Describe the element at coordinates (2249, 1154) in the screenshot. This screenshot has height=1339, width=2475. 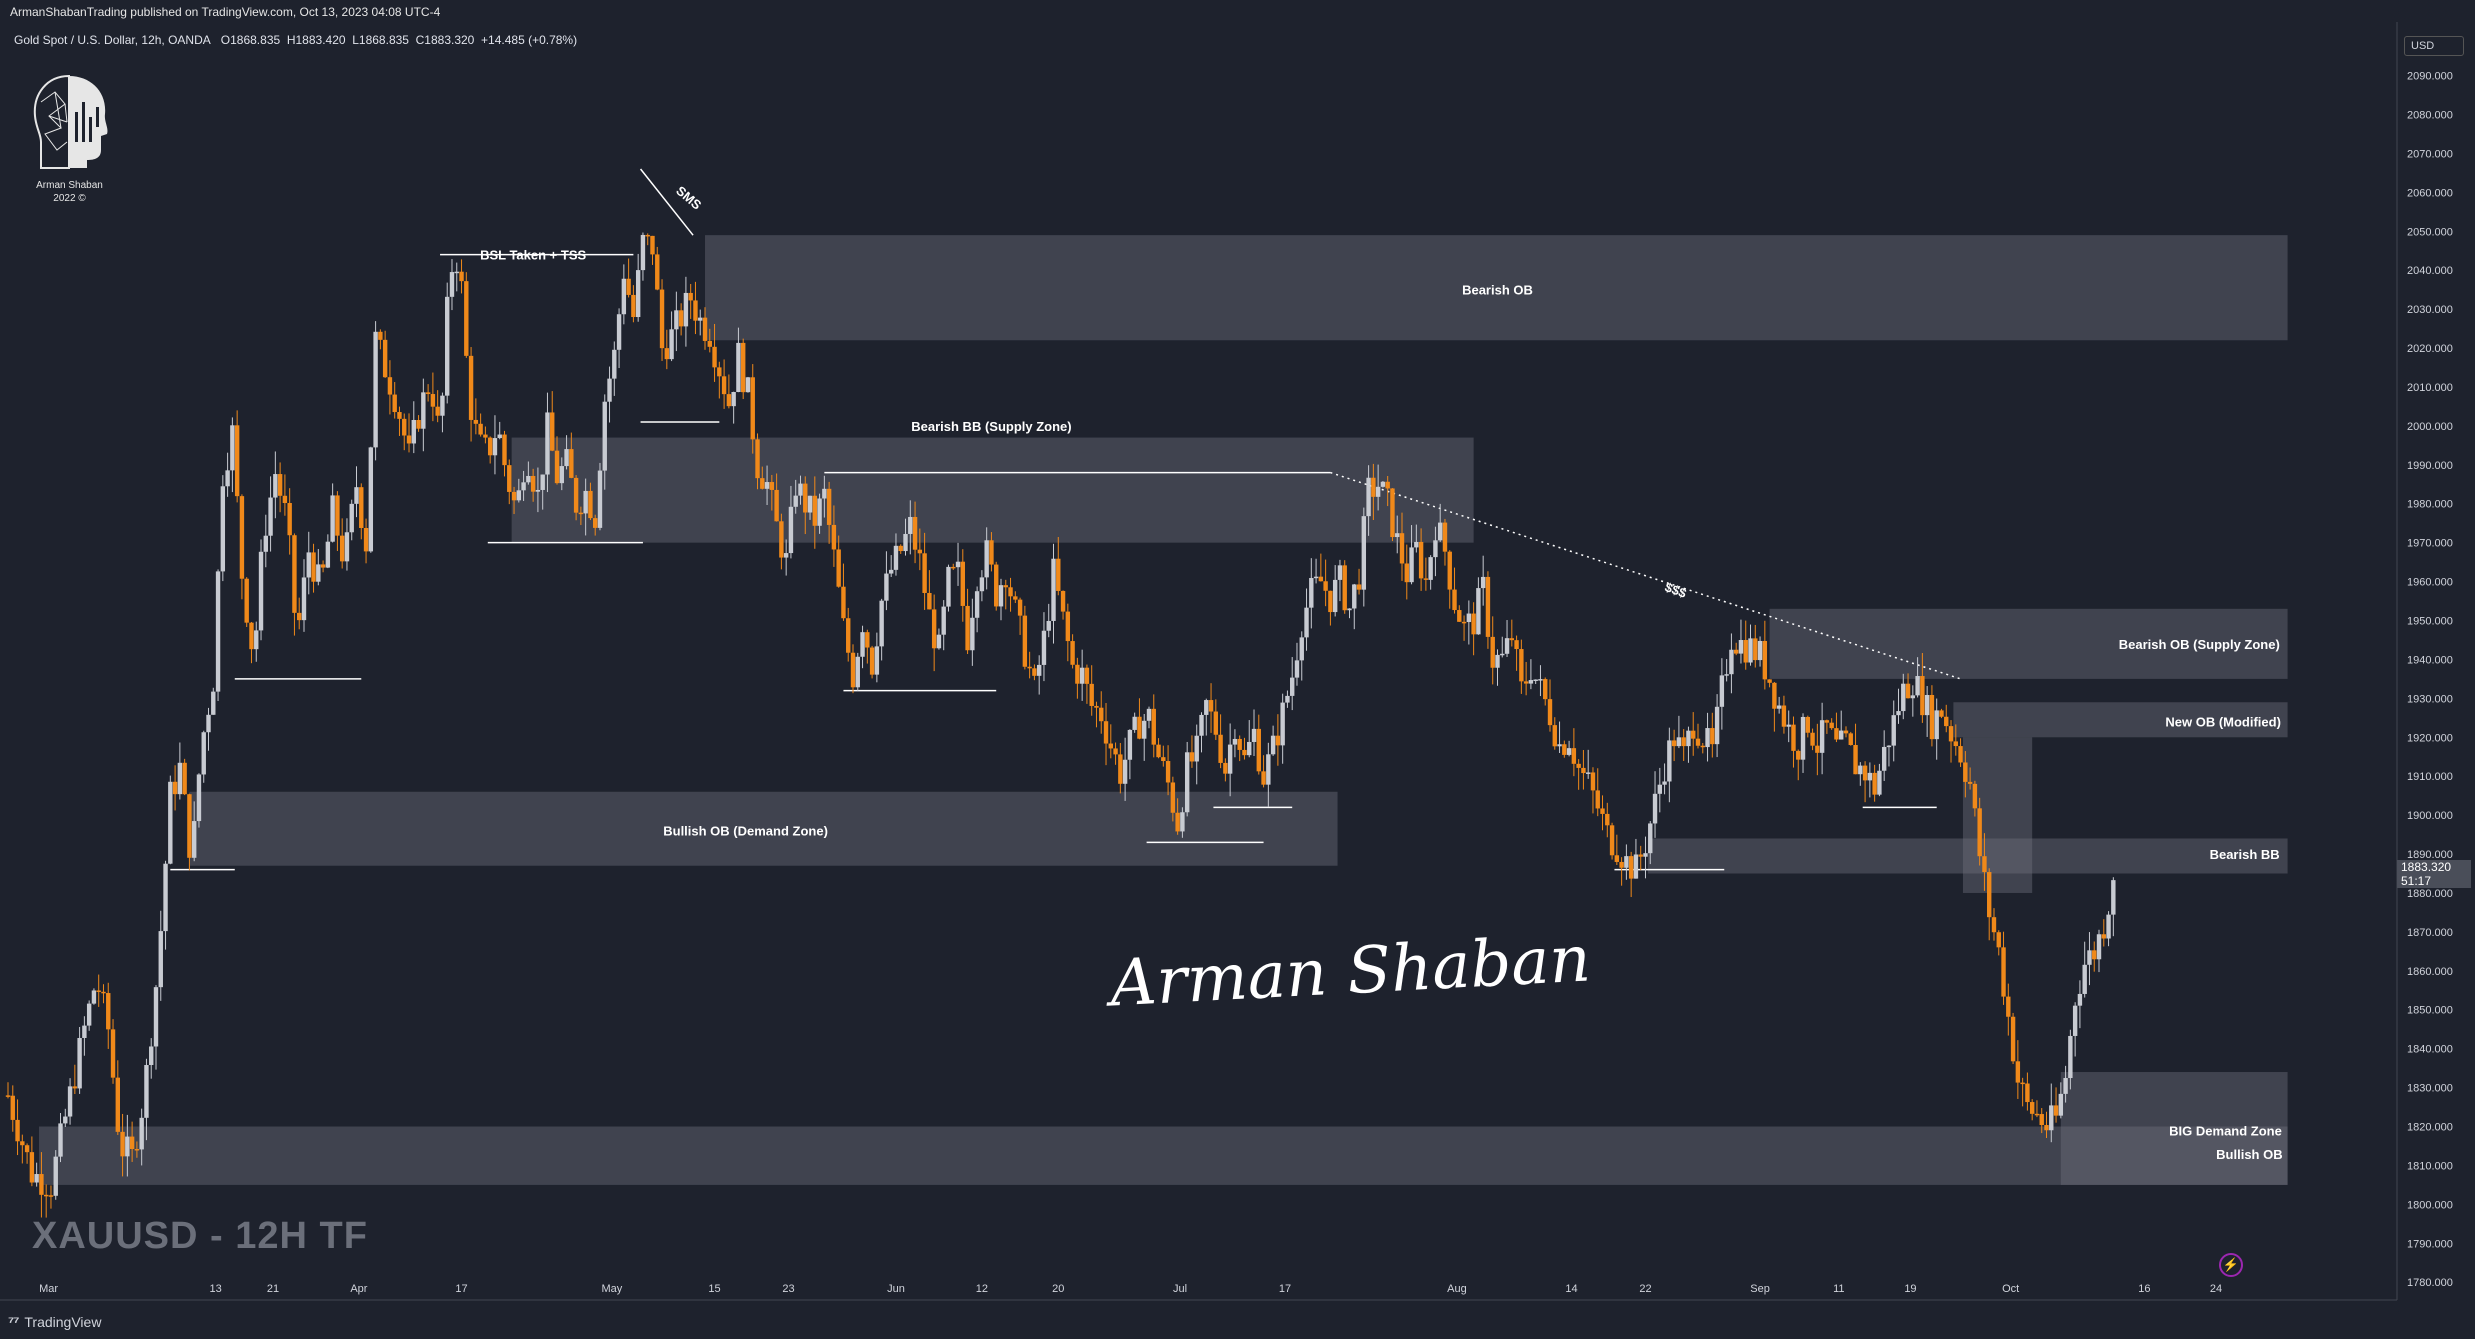
I see `zone-label: Bullish OB` at that location.